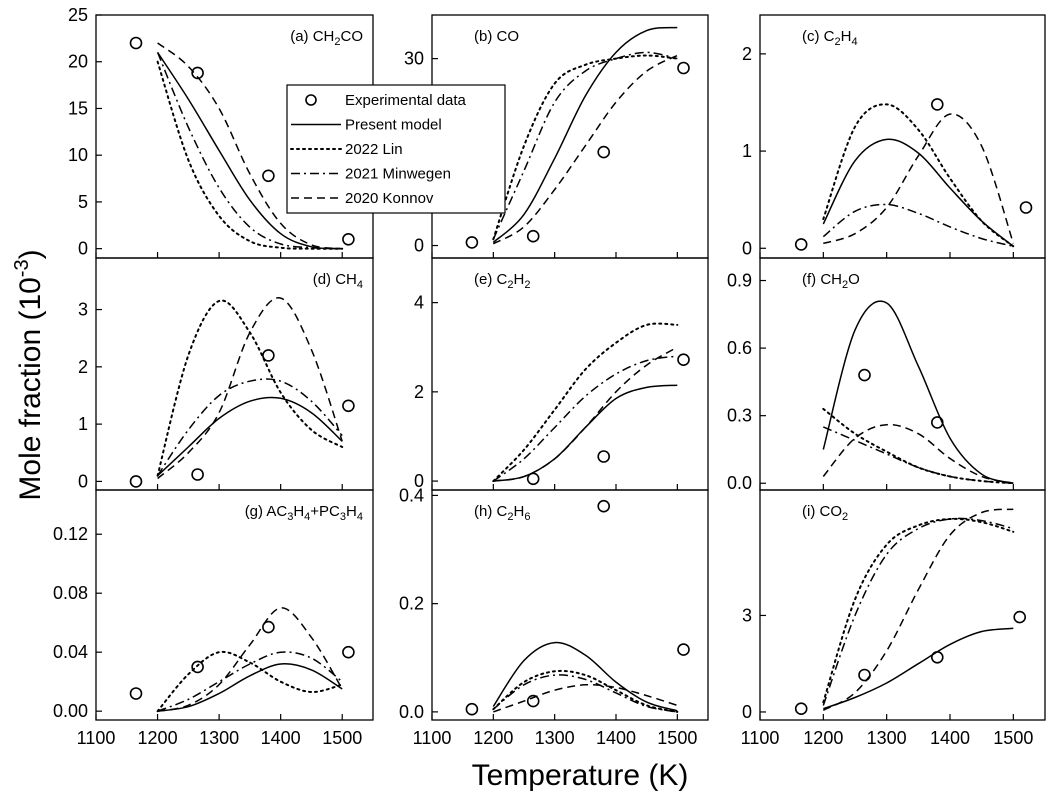  What do you see at coordinates (70, 534) in the screenshot?
I see `y-tick-label-g-3: 0.12` at bounding box center [70, 534].